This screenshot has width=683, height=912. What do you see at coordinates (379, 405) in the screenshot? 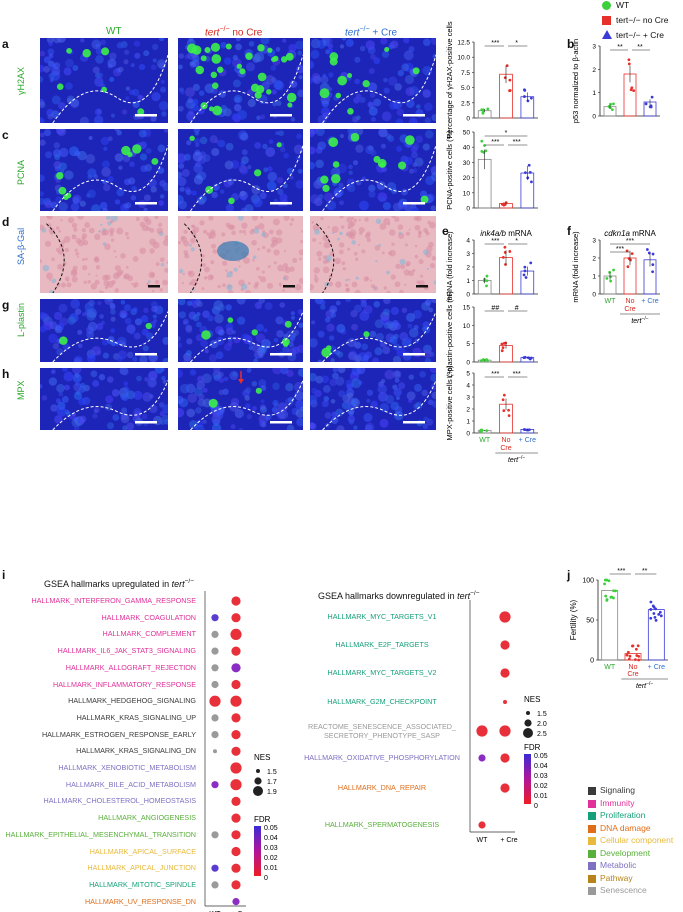
I see `tissue-boundary` at bounding box center [379, 405].